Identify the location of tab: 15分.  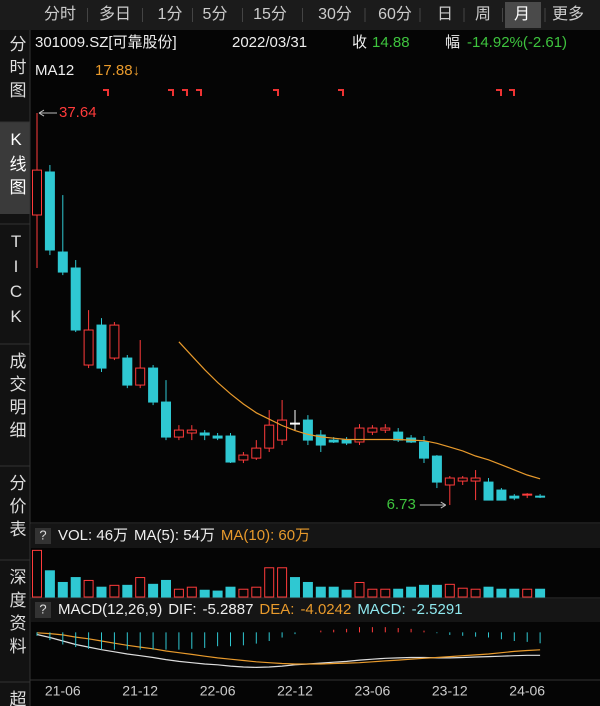
(270, 14).